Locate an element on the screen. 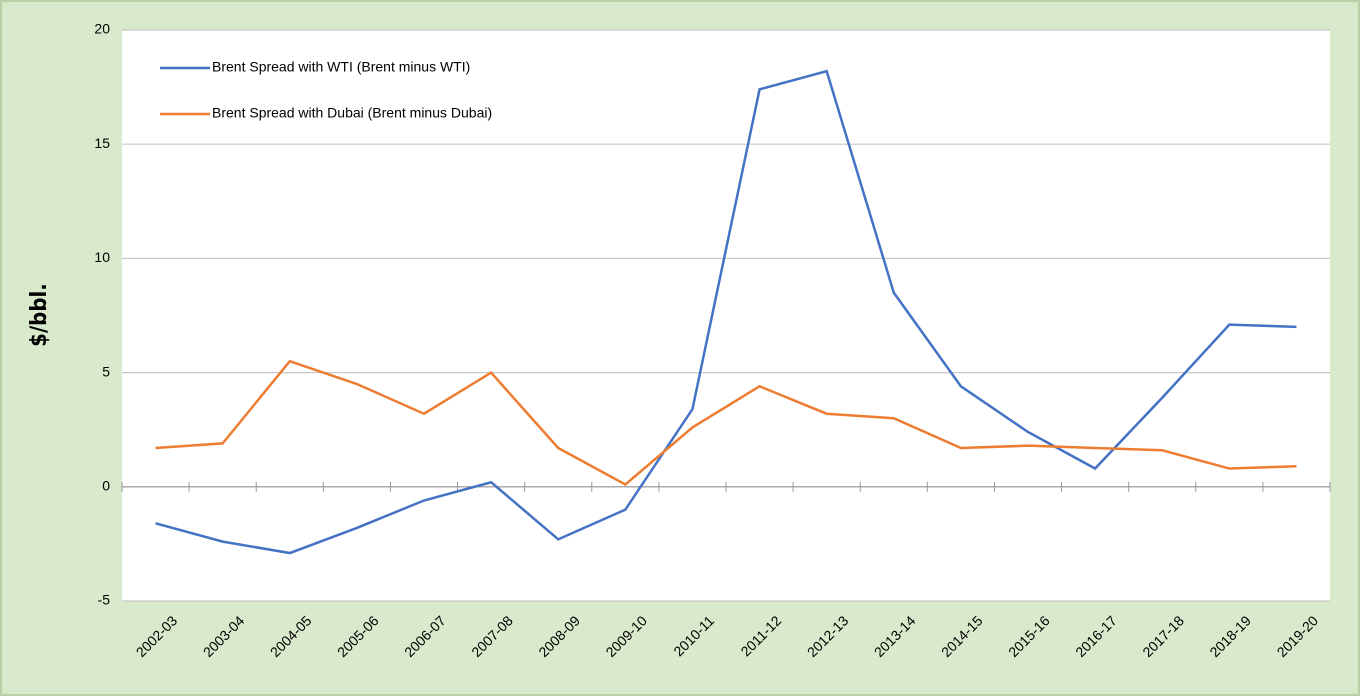 The width and height of the screenshot is (1360, 696). y-tick-label: 20 is located at coordinates (102, 29).